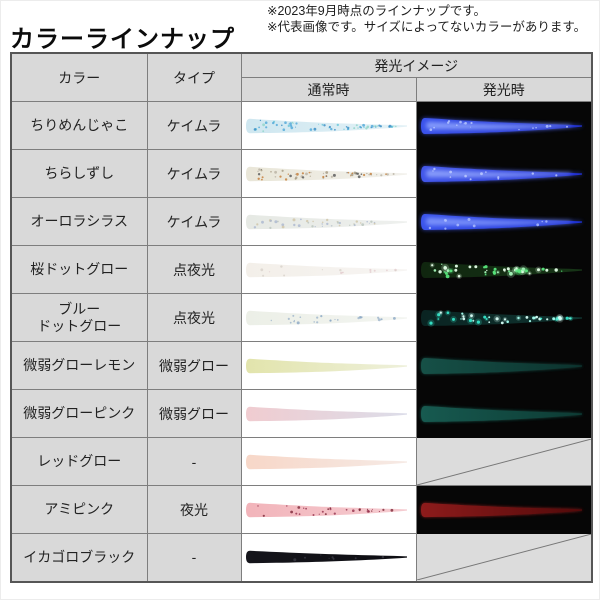 The height and width of the screenshot is (600, 600). I want to click on table-row: イカゴロブラック -, so click(301, 557).